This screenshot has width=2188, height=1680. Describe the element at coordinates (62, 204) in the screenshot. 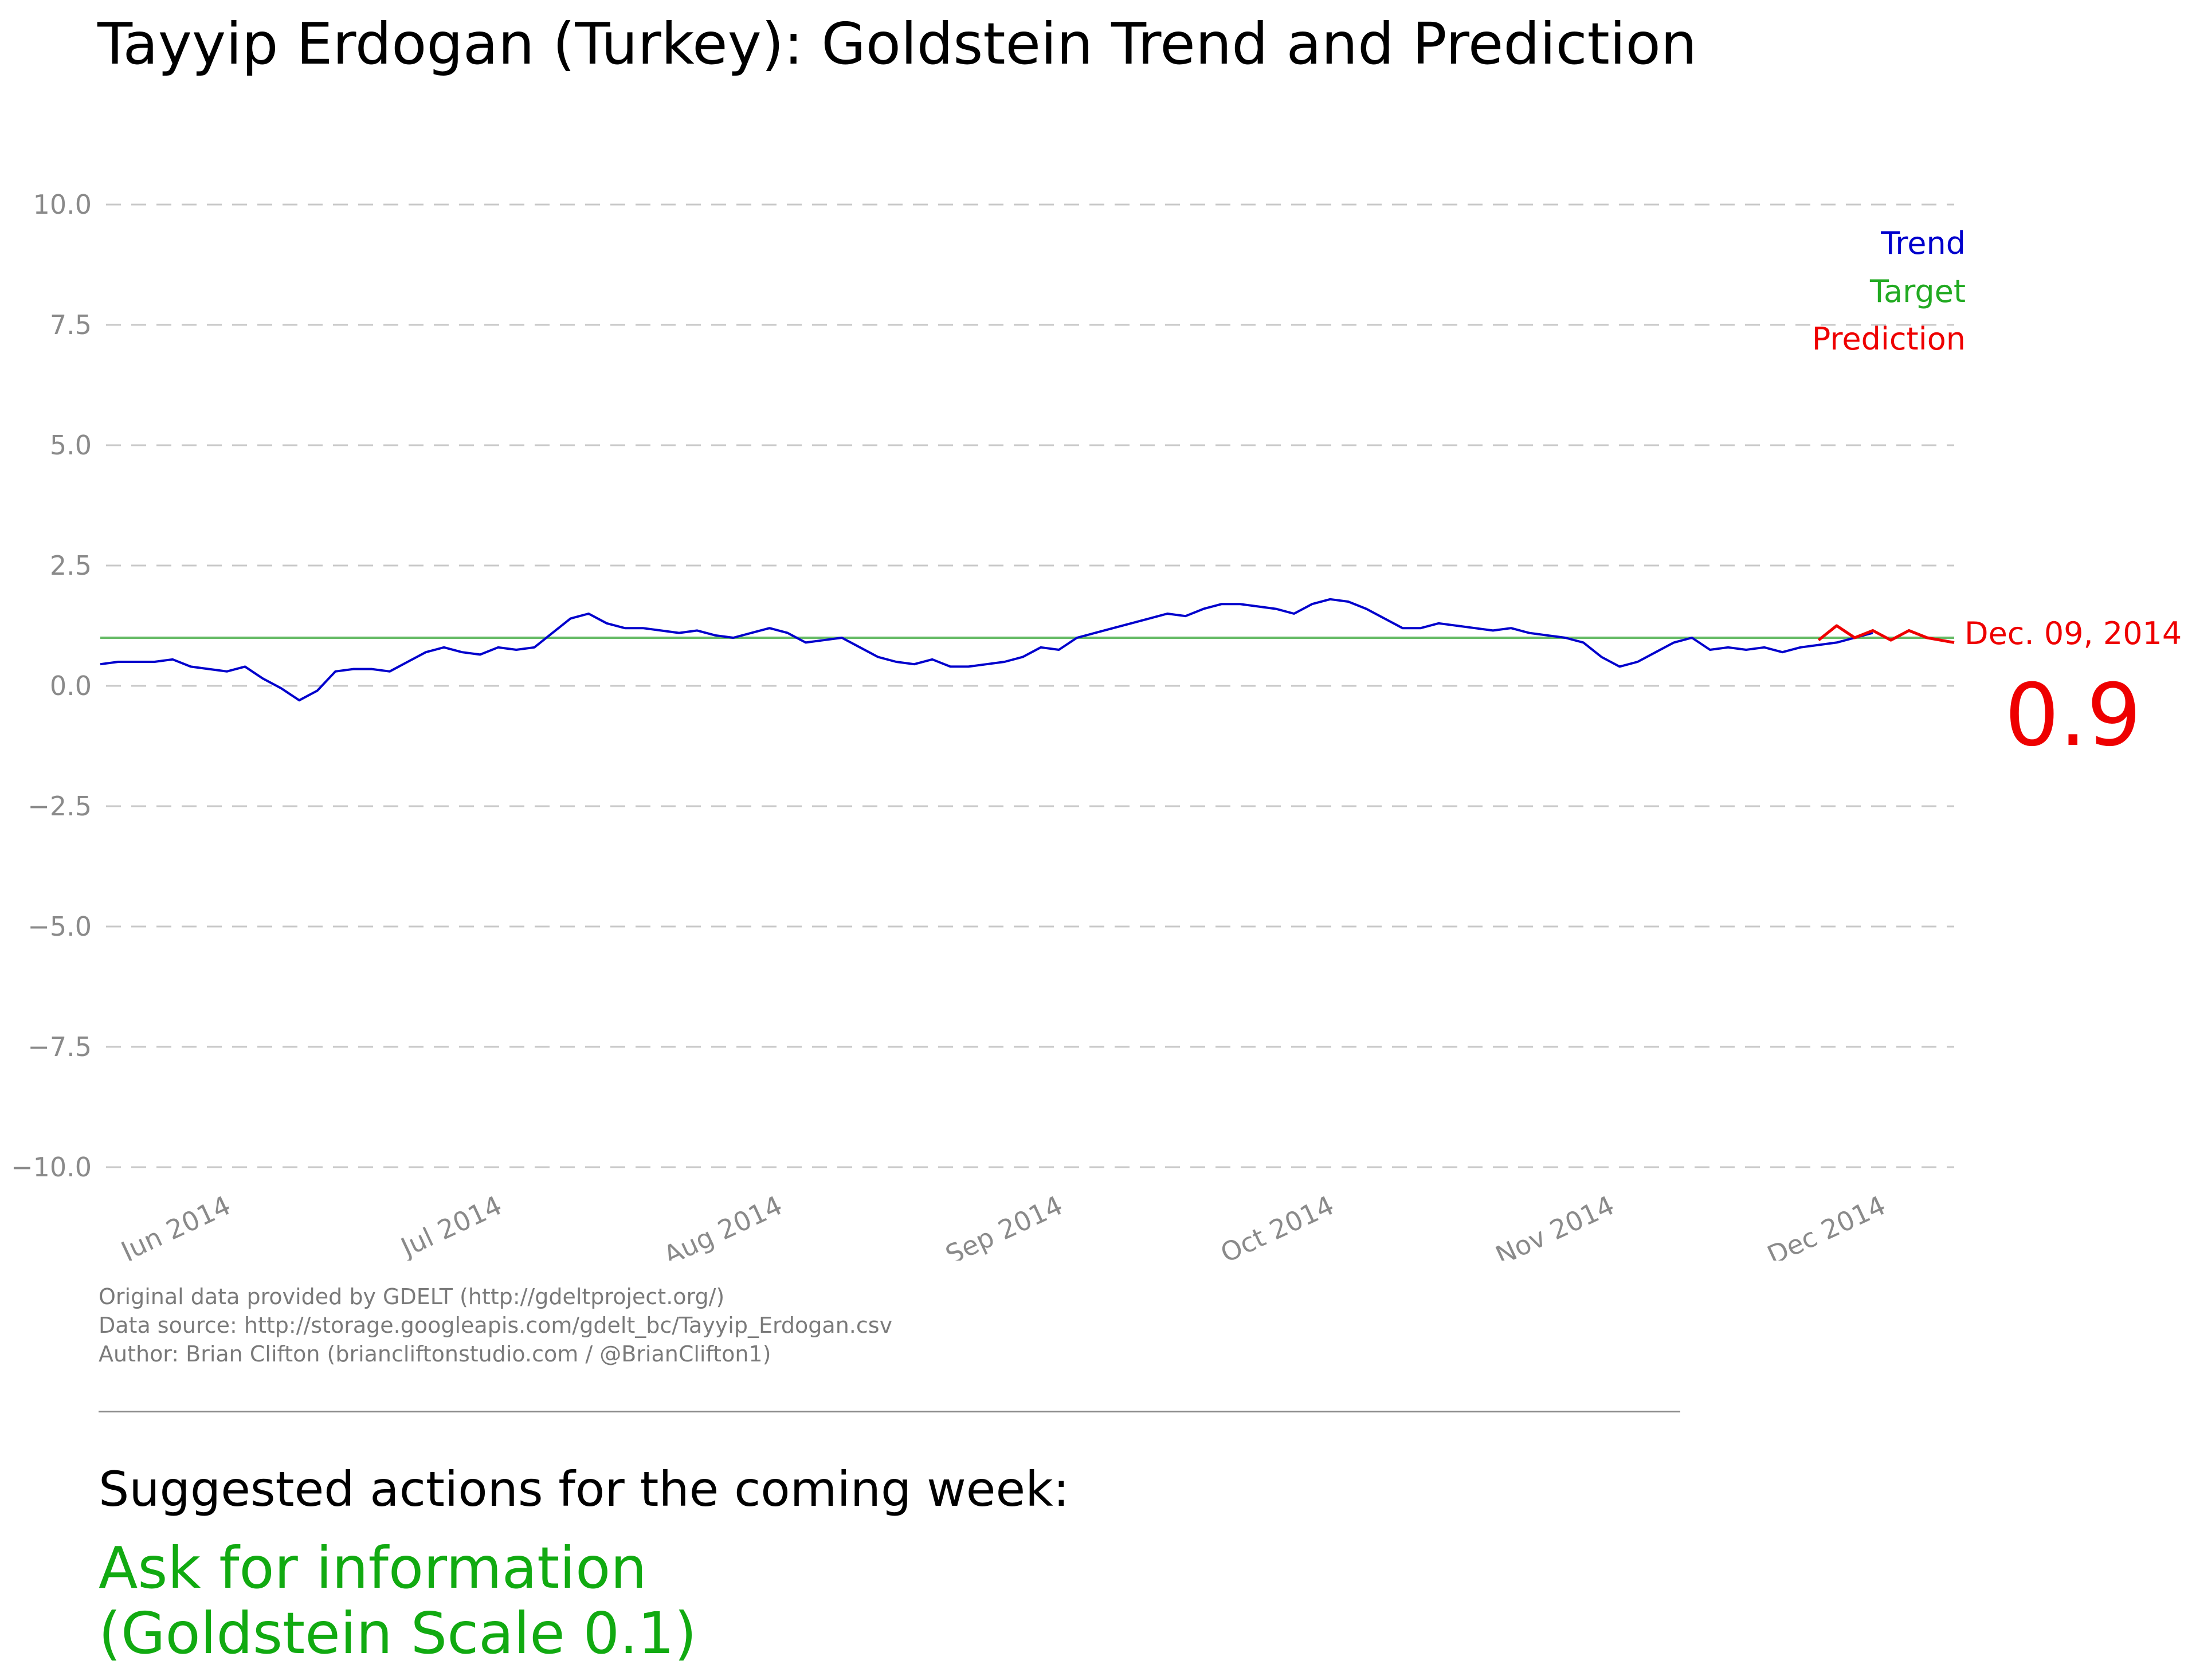

I see `y-tick-label: 10.0` at that location.